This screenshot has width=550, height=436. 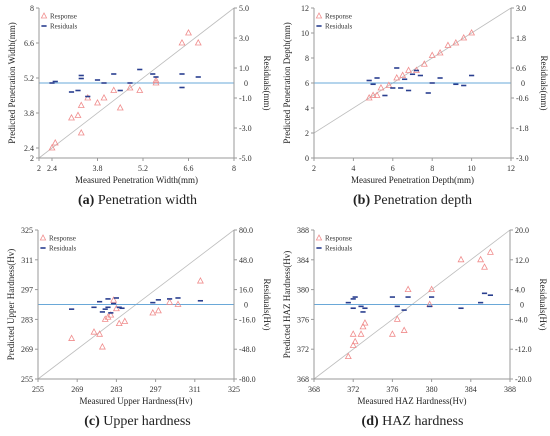 I want to click on caption-letter: (c), so click(x=92, y=421).